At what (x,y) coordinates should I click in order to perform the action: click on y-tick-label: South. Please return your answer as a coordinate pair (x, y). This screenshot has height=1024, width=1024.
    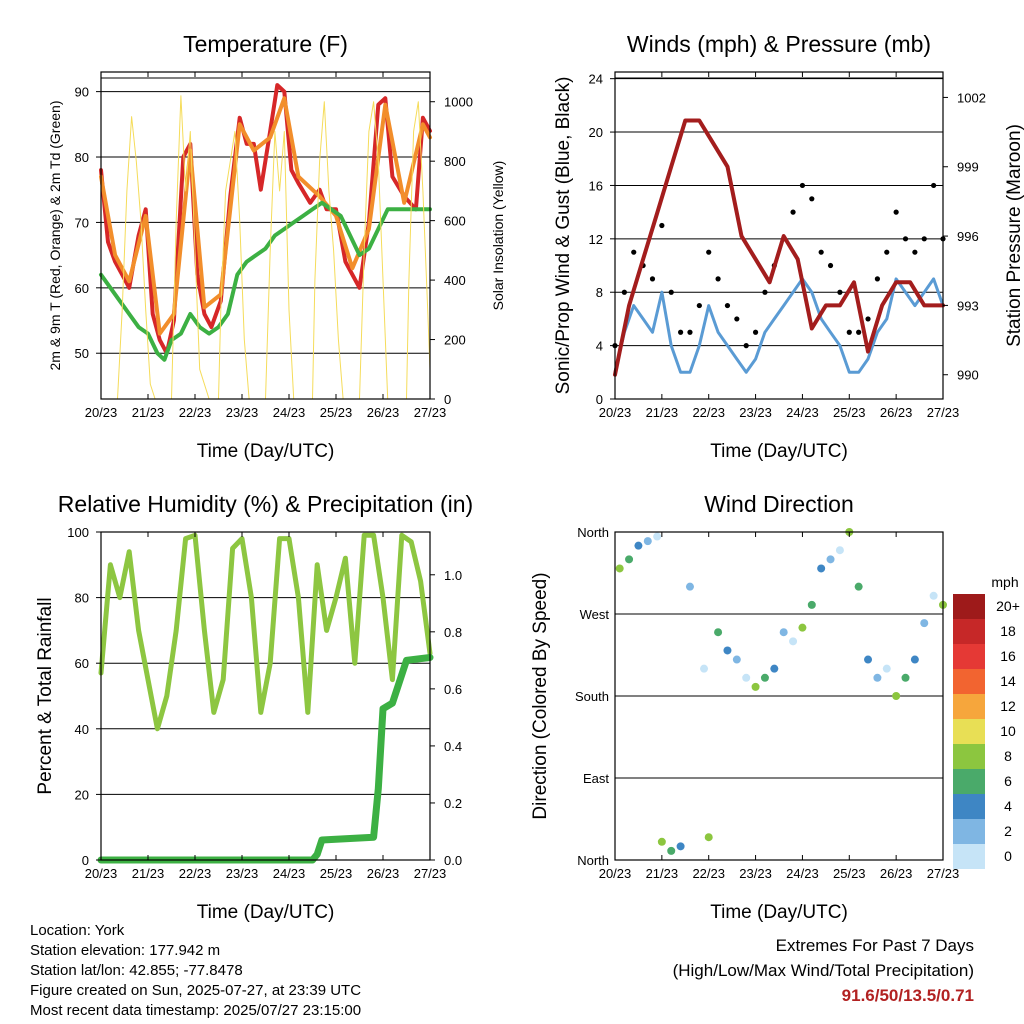
    Looking at the image, I should click on (592, 696).